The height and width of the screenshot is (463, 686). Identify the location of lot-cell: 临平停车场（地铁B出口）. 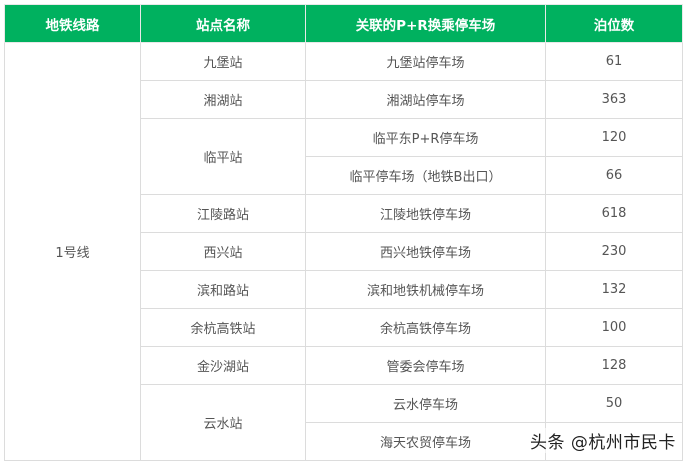
(425, 175).